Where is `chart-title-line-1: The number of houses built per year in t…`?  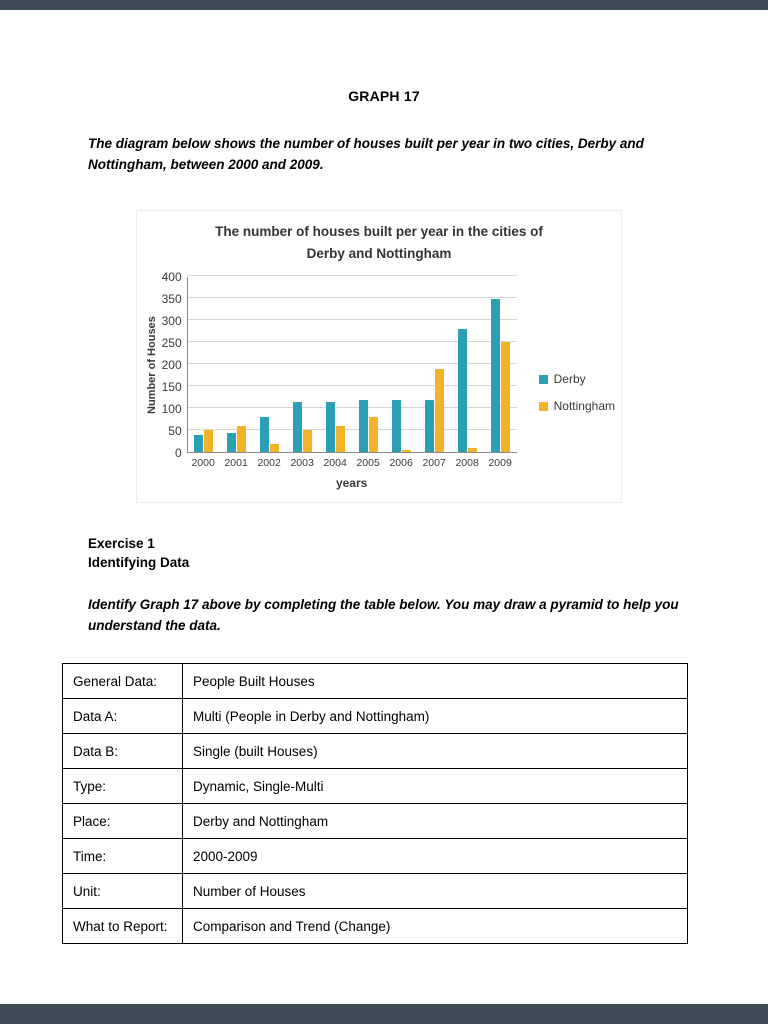
chart-title-line-1: The number of houses built per year in t… is located at coordinates (379, 231).